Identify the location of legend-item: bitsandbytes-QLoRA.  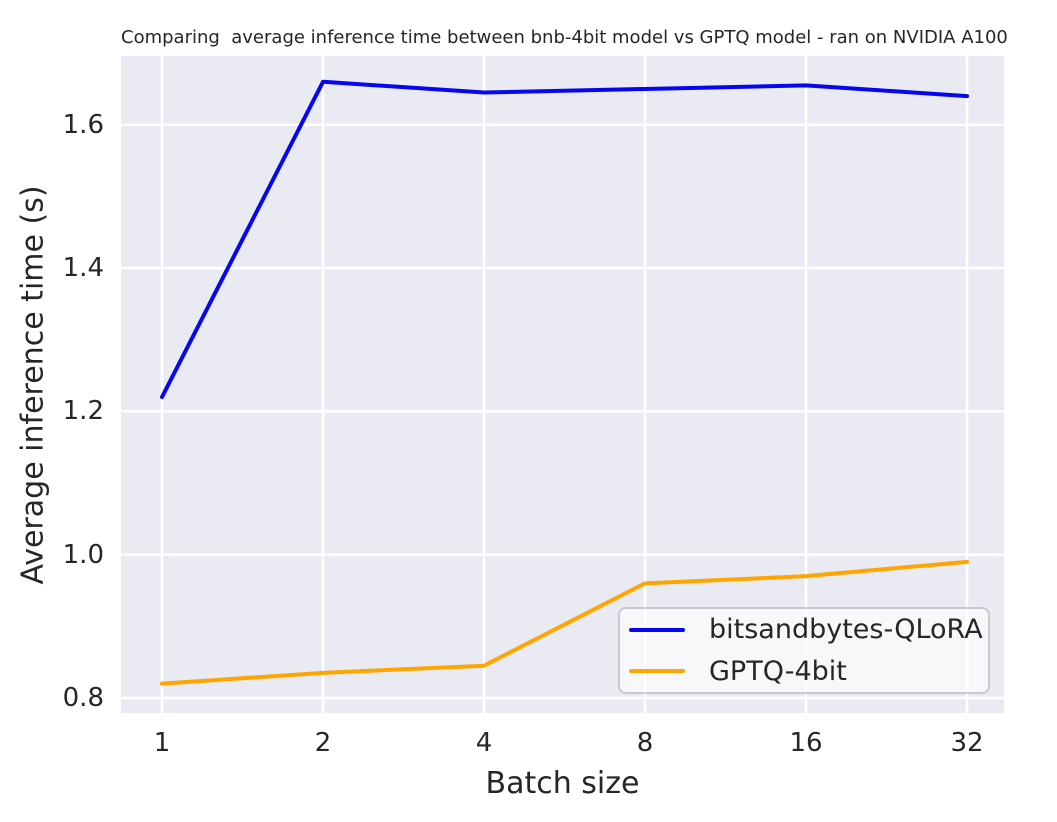
(804, 630).